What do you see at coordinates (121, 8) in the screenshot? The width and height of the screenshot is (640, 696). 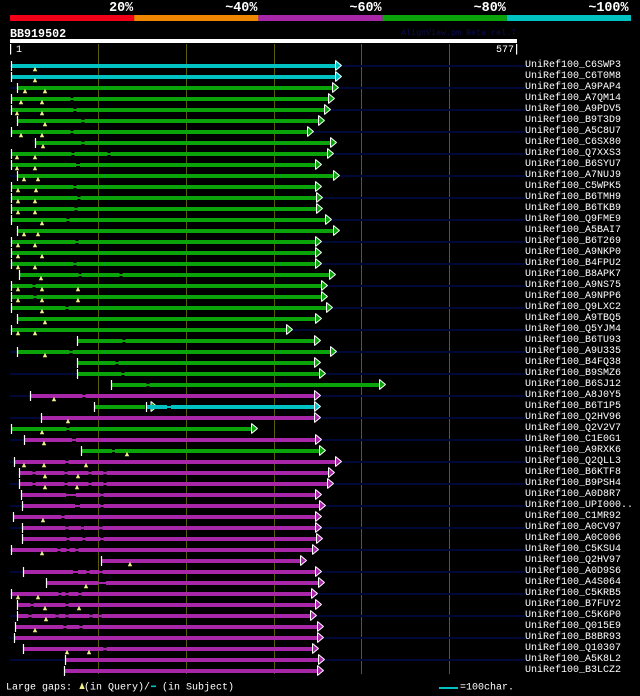 I see `svg-text: 20%` at bounding box center [121, 8].